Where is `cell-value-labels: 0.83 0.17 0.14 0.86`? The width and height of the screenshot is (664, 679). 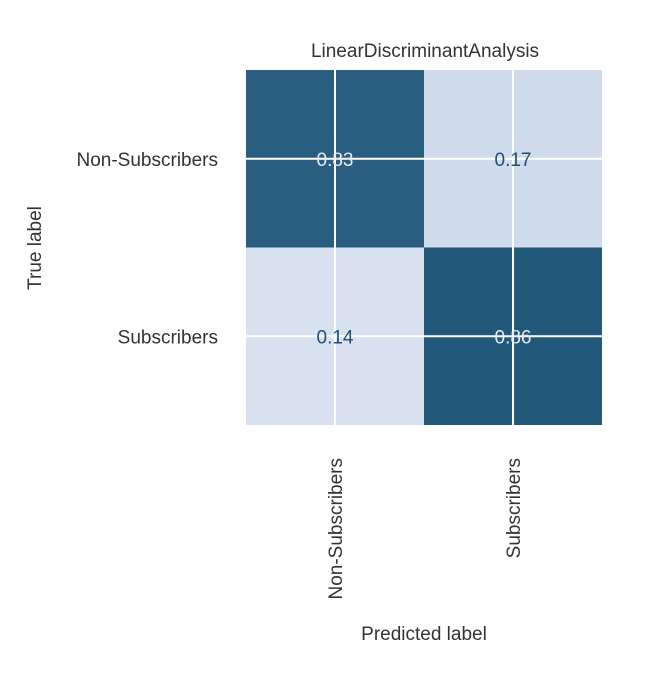 cell-value-labels: 0.83 0.17 0.14 0.86 is located at coordinates (424, 249).